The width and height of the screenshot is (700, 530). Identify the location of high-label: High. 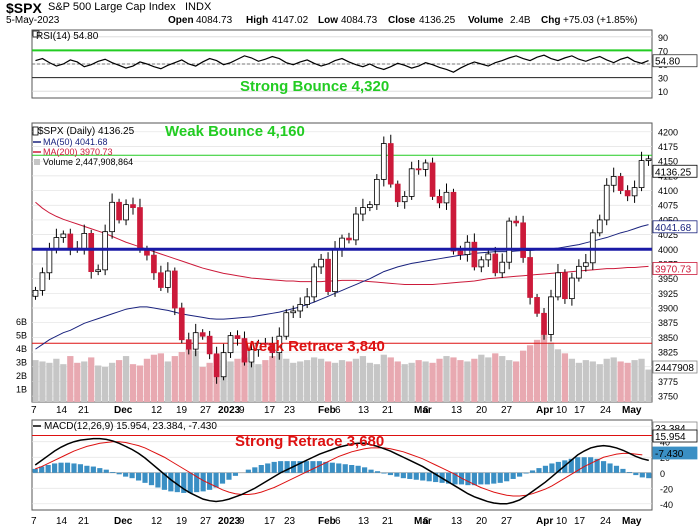
(257, 20).